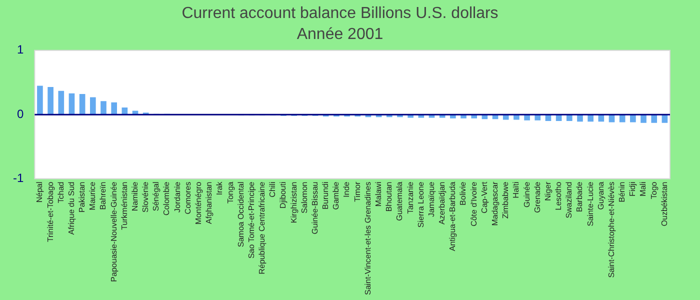  I want to click on x-tick-label: Antigua-et-Barbuda, so click(453, 216).